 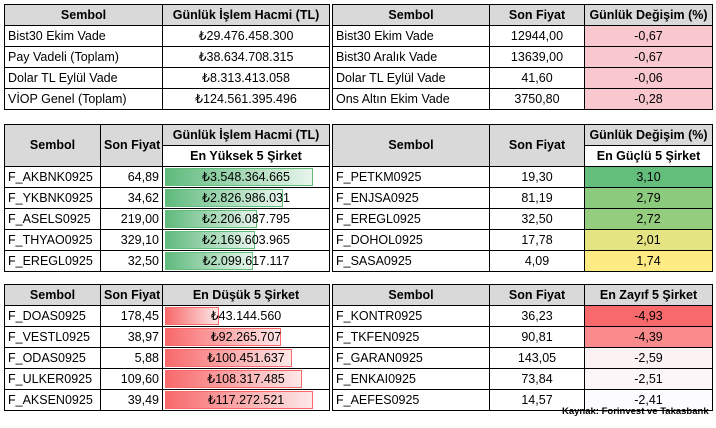 I want to click on change-cell: -0,28, so click(x=648, y=99).